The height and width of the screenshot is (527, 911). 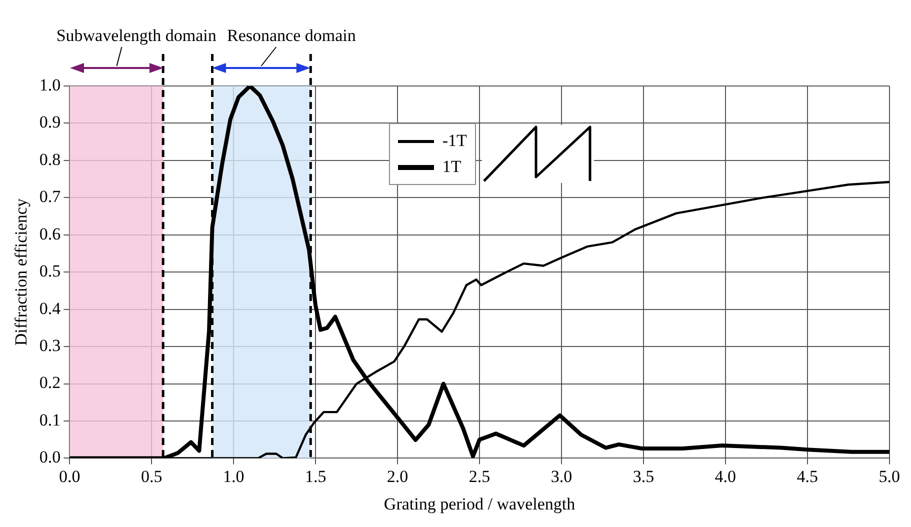 What do you see at coordinates (807, 476) in the screenshot?
I see `x-tick-label: 4.5` at bounding box center [807, 476].